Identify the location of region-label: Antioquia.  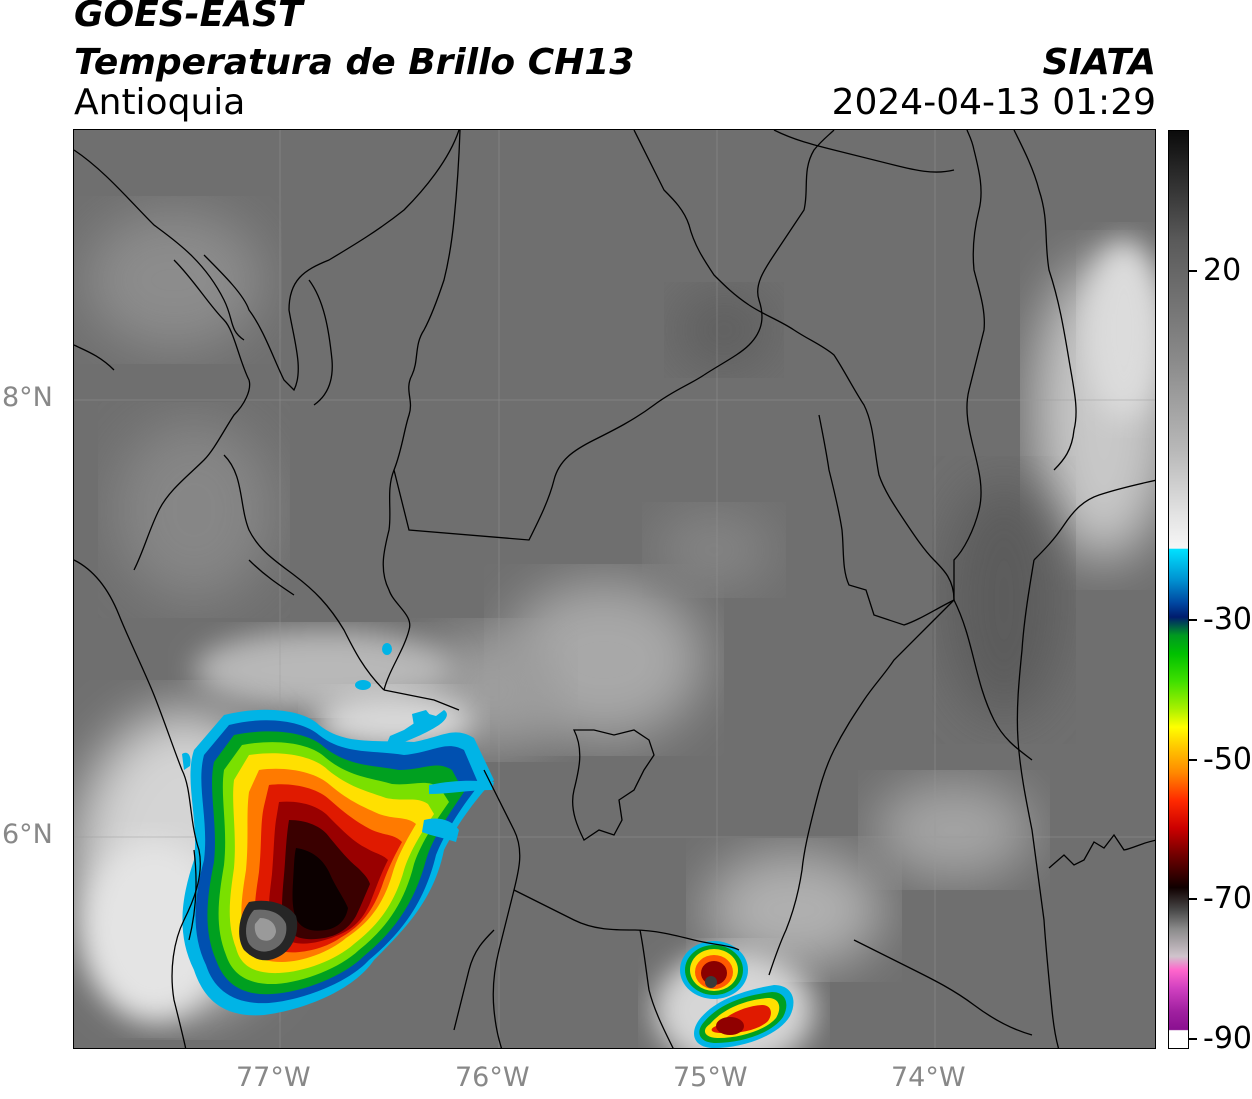
(160, 102).